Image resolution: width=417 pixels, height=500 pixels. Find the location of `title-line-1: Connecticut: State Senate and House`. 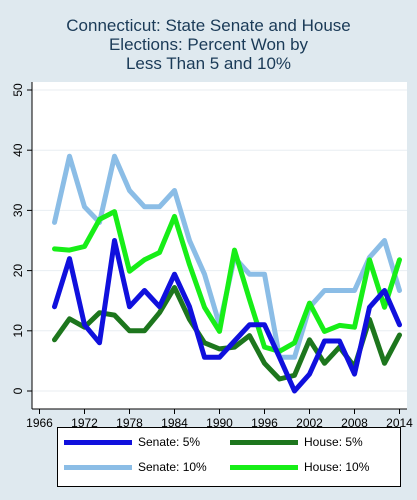

title-line-1: Connecticut: State Senate and House is located at coordinates (208, 25).